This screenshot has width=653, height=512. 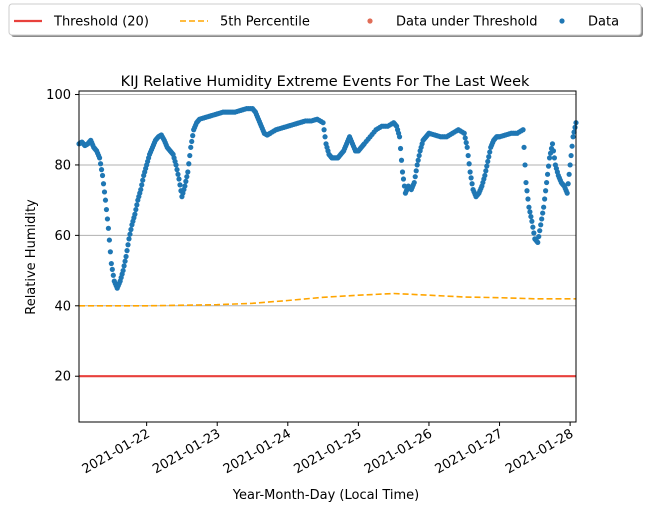 What do you see at coordinates (31, 257) in the screenshot?
I see `y-axis-label: Relative Humidity` at bounding box center [31, 257].